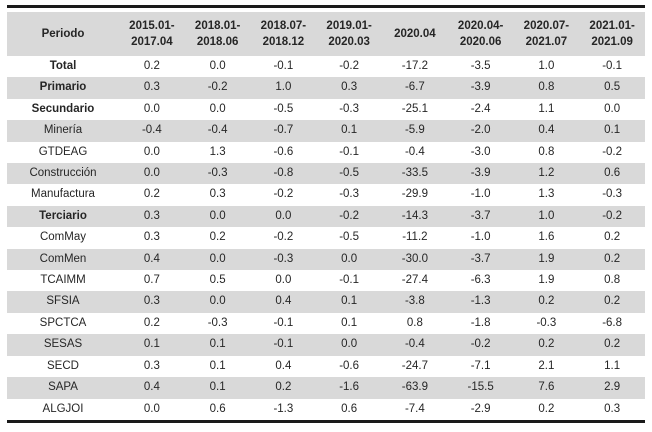  Describe the element at coordinates (480, 108) in the screenshot. I see `value-cell: -2.4` at that location.